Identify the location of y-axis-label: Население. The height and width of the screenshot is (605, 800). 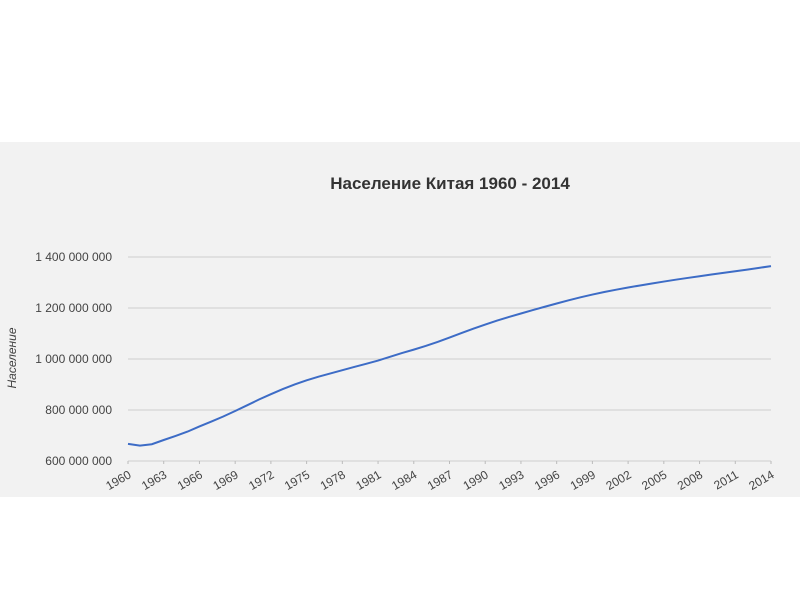
(12, 357).